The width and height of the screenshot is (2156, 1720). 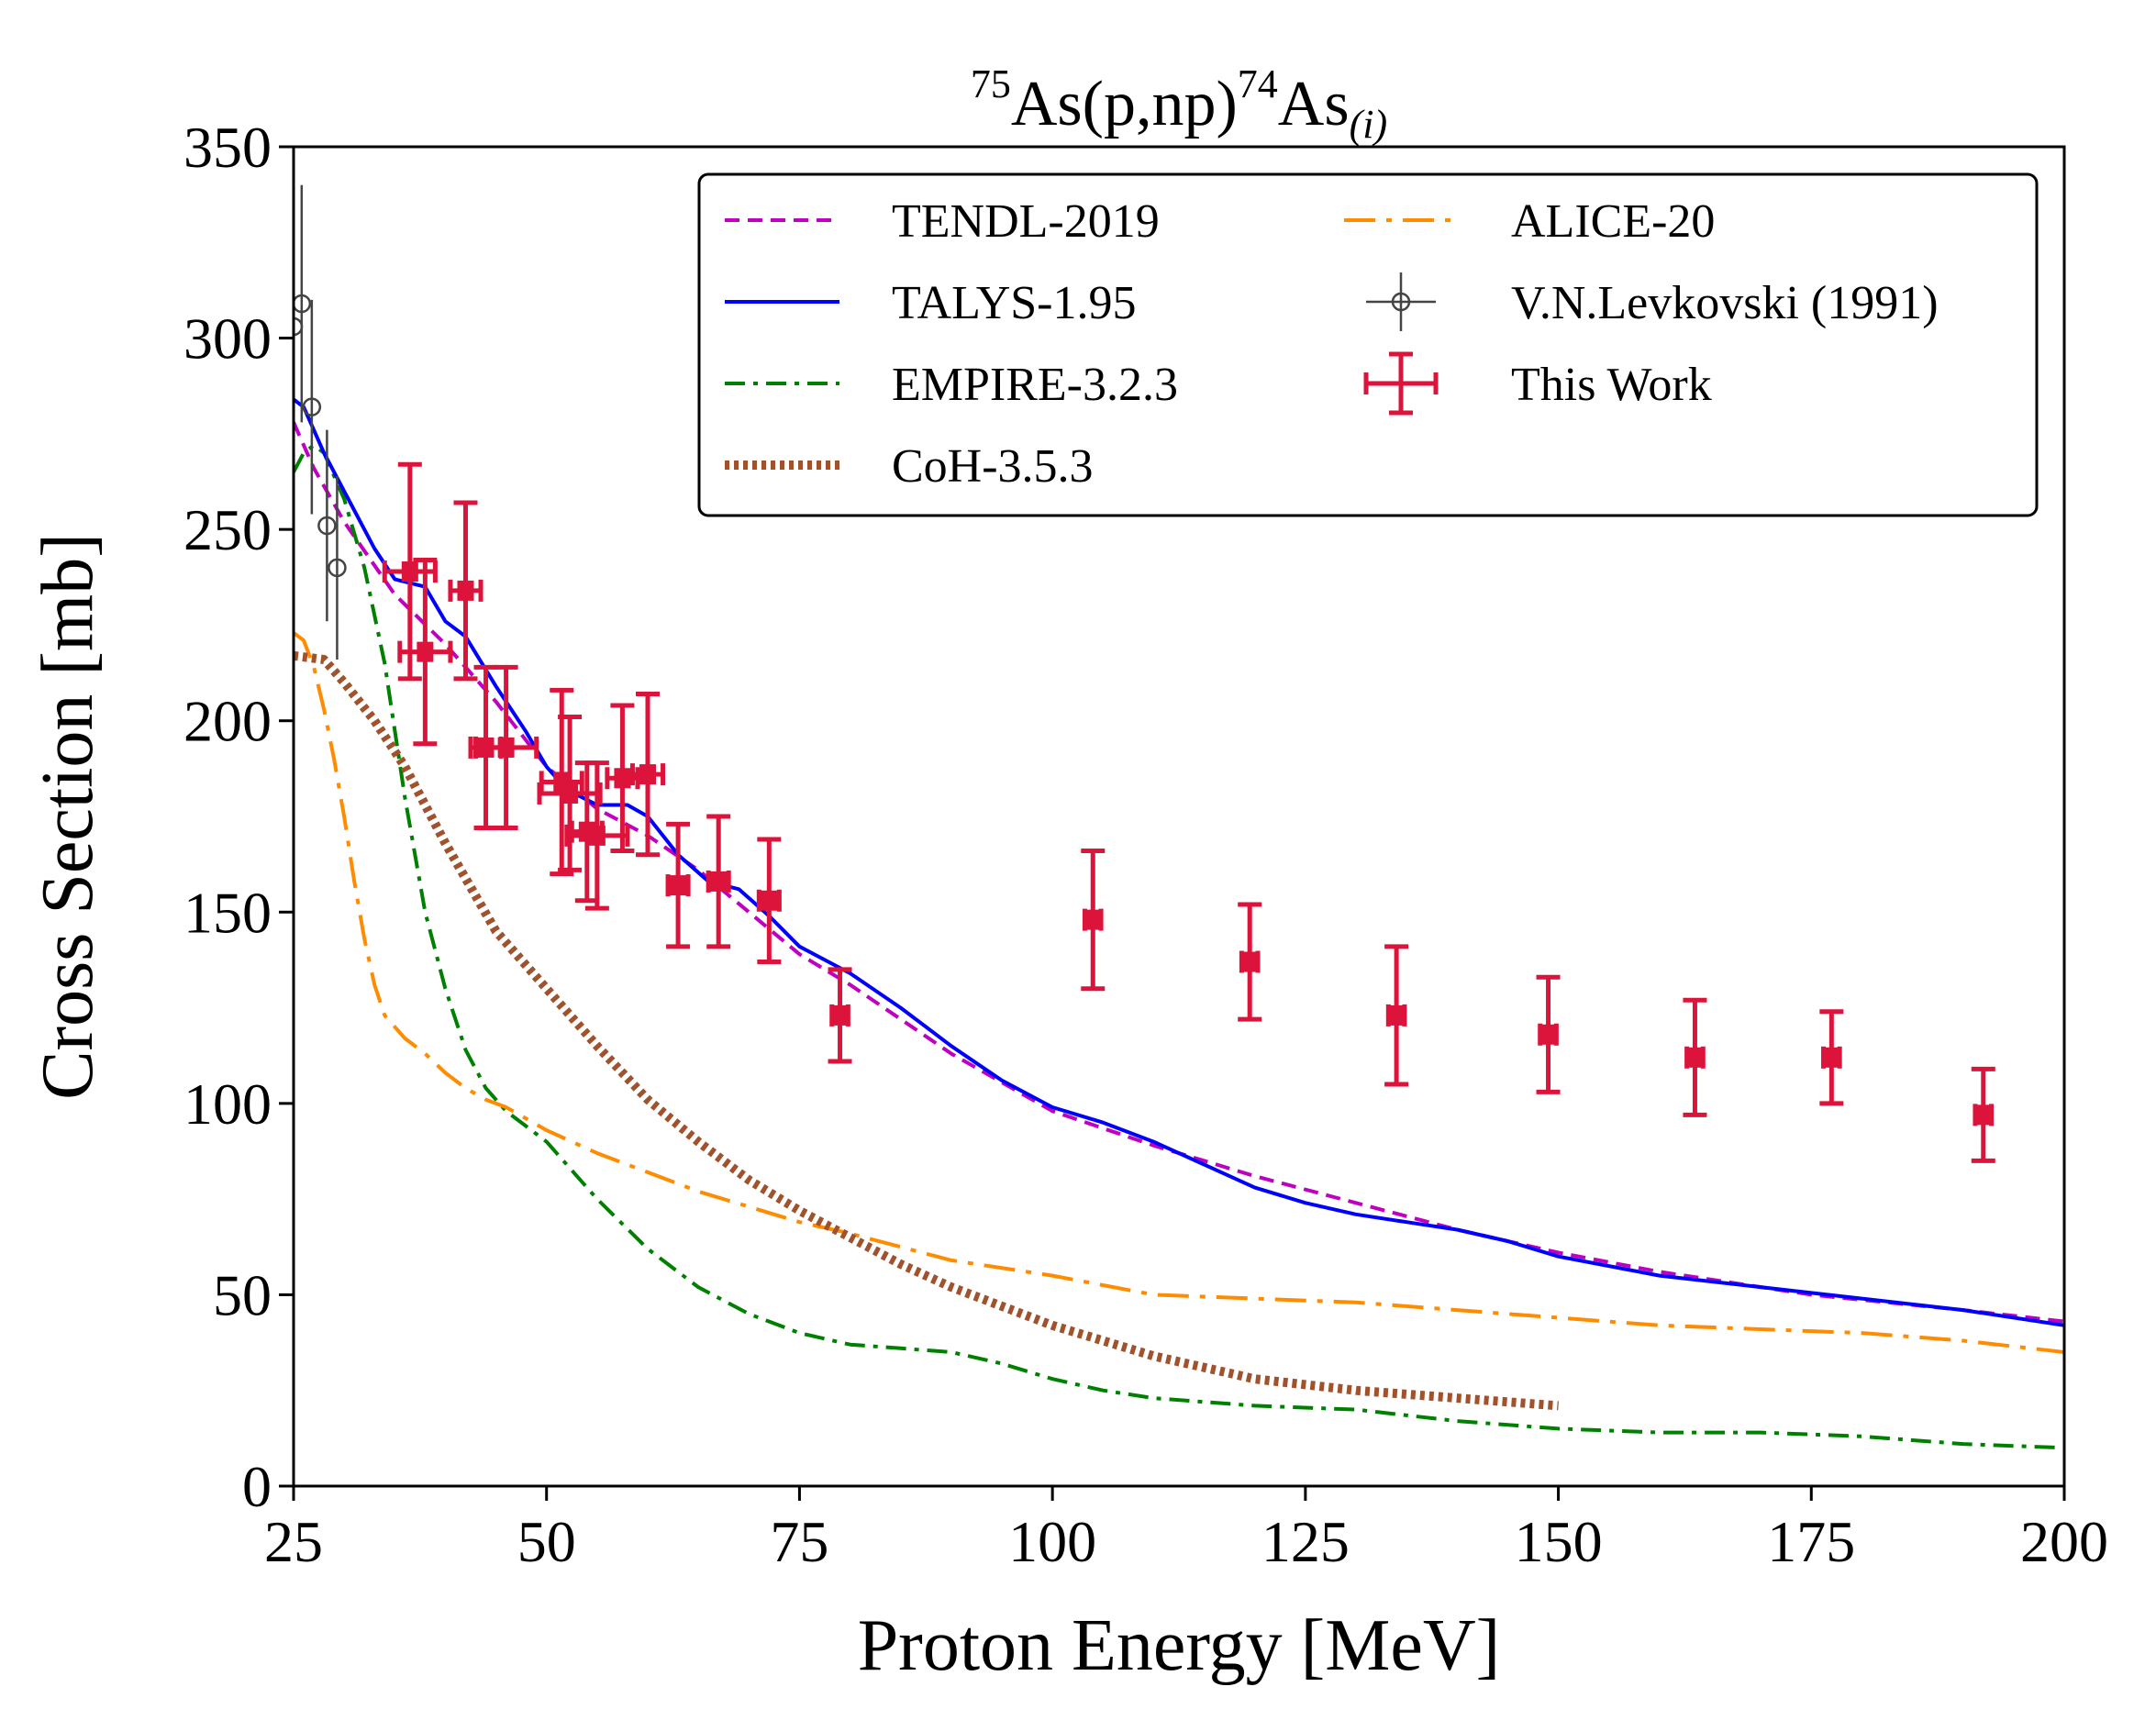 I want to click on y-axis-title: Cross Section [mb], so click(x=68, y=816).